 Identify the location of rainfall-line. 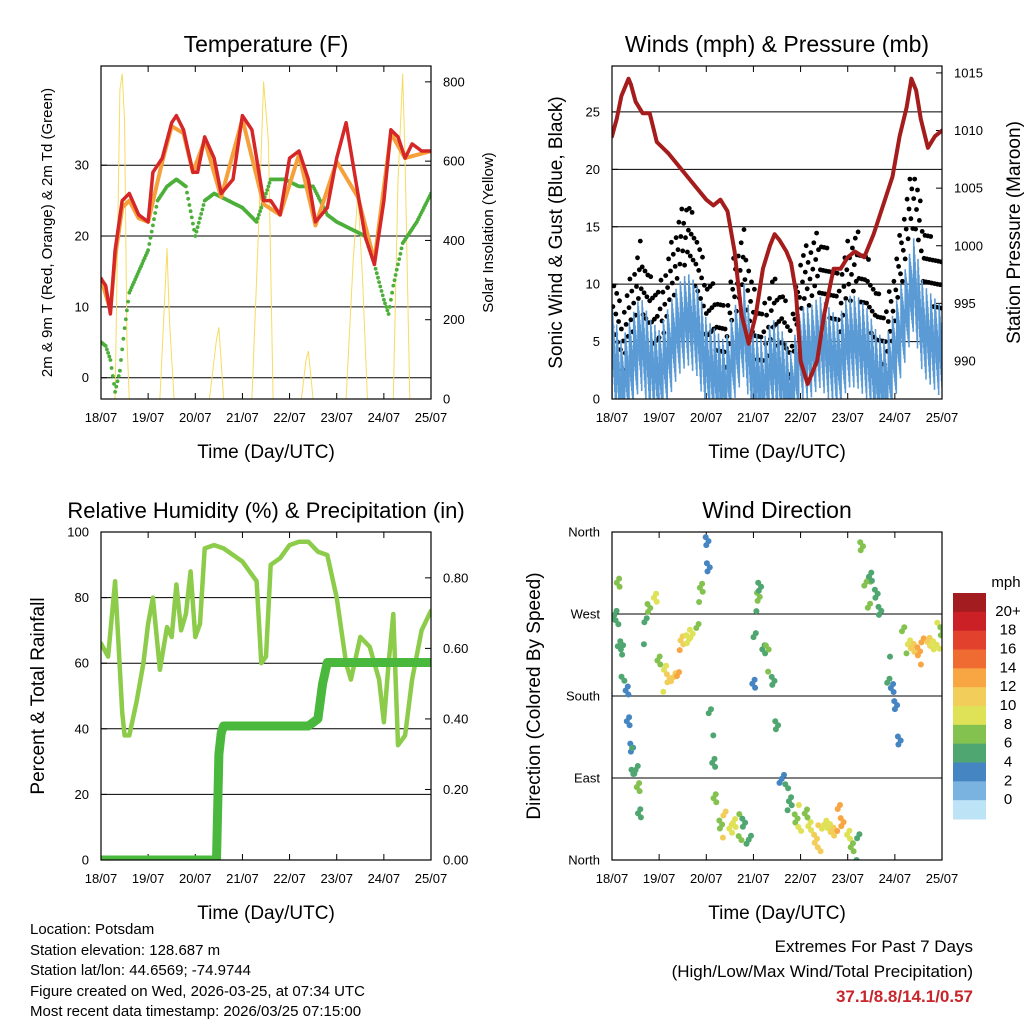
(266, 759).